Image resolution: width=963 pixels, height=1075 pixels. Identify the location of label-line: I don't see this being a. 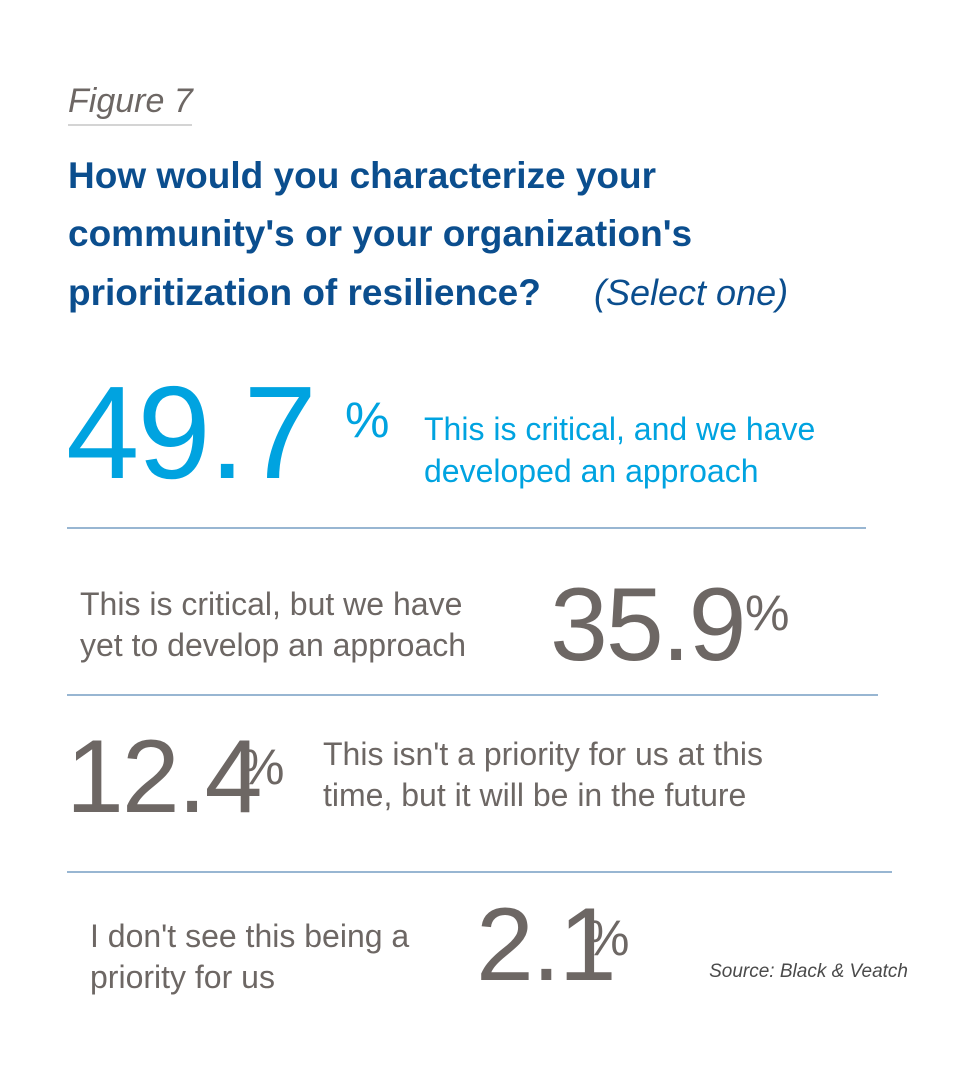
(249, 936).